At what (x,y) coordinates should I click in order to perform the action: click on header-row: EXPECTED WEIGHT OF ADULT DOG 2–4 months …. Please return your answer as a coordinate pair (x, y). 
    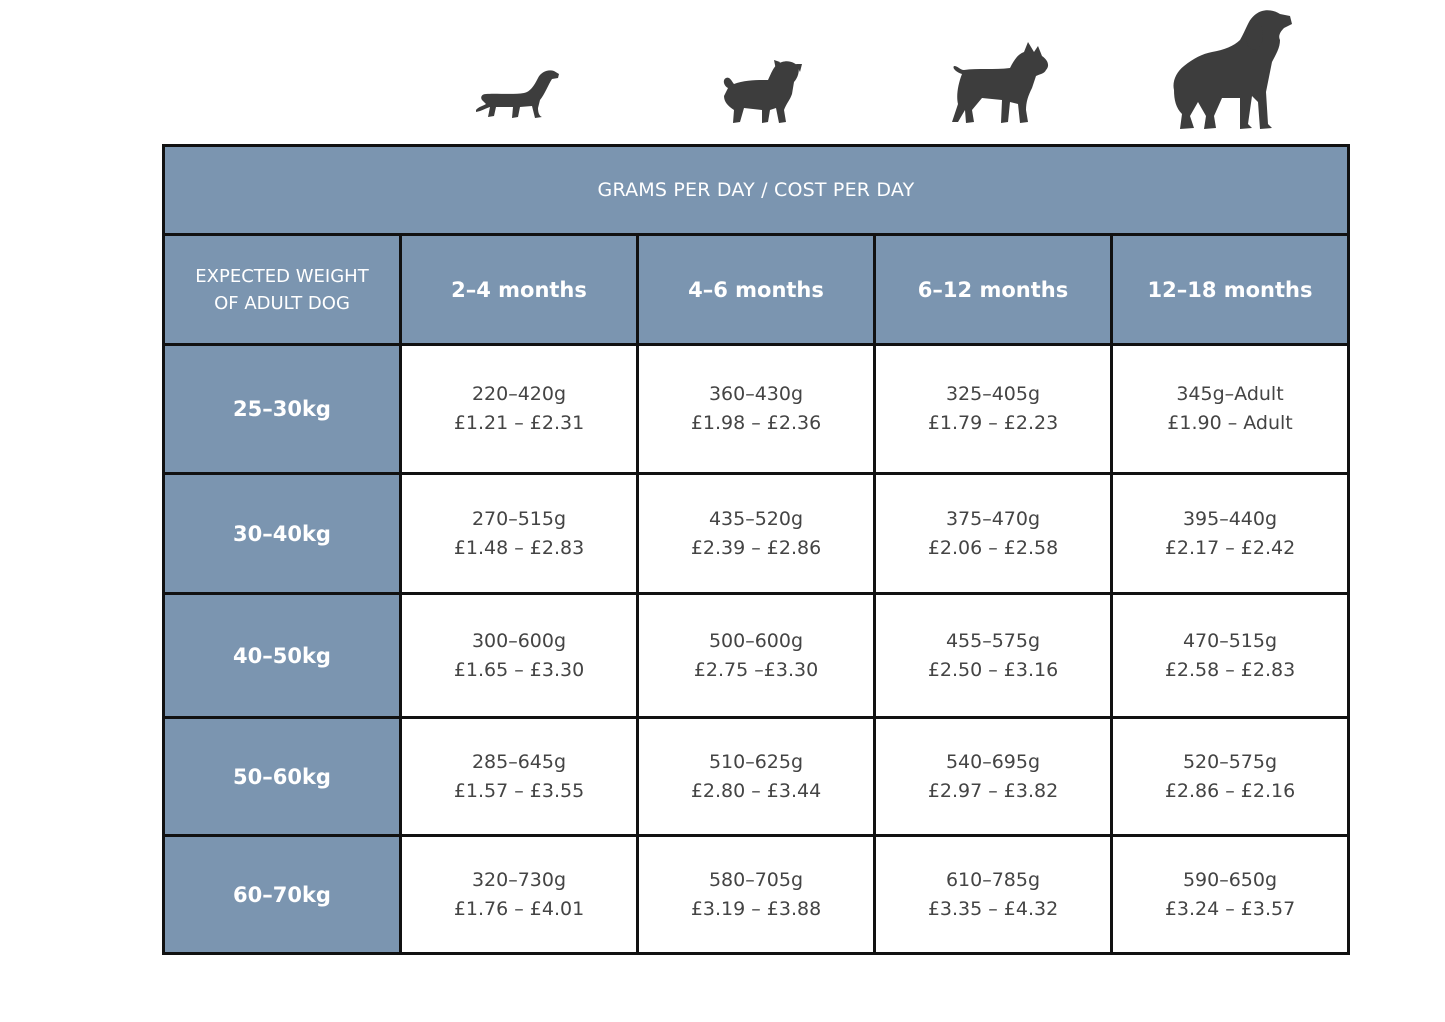
    Looking at the image, I should click on (756, 289).